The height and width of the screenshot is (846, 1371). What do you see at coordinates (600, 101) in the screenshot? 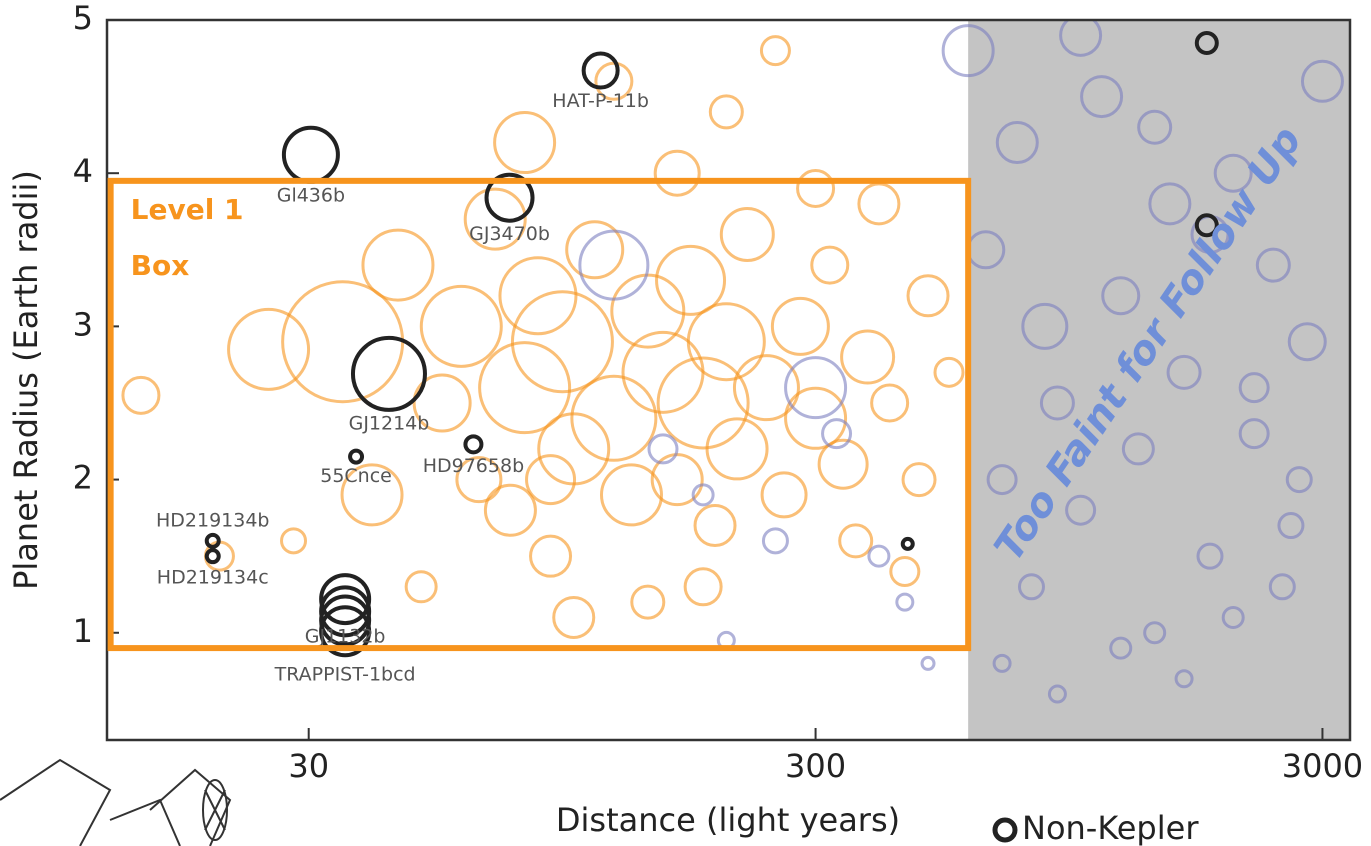
I see `planet-label: HAT-P-11b` at bounding box center [600, 101].